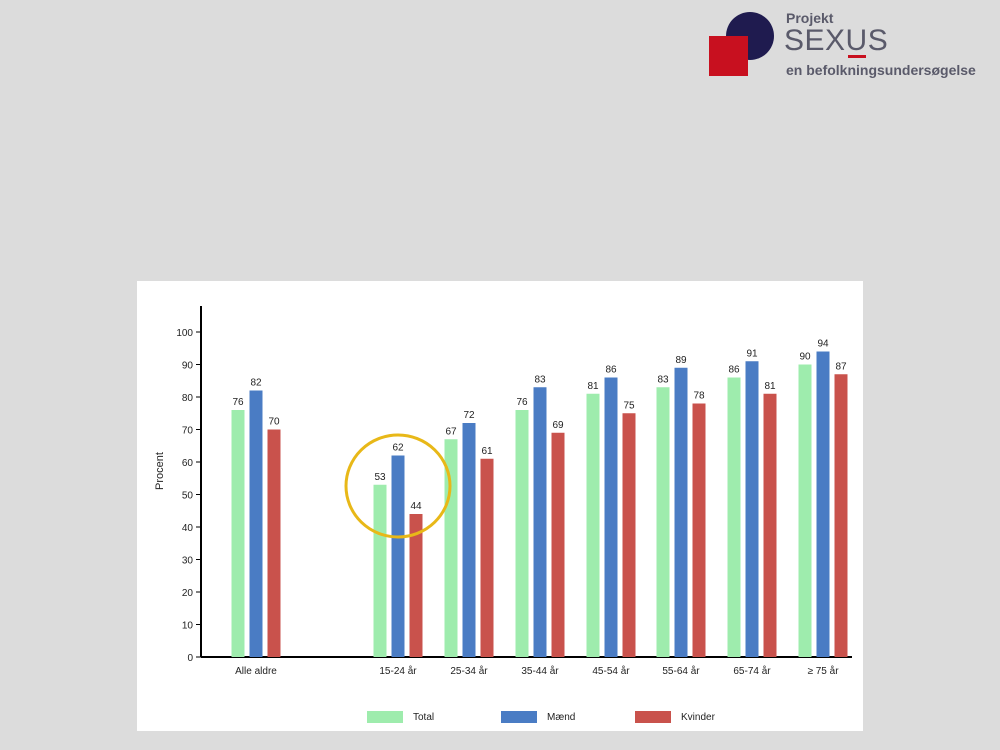 The width and height of the screenshot is (1000, 750). I want to click on data-label: 69, so click(558, 425).